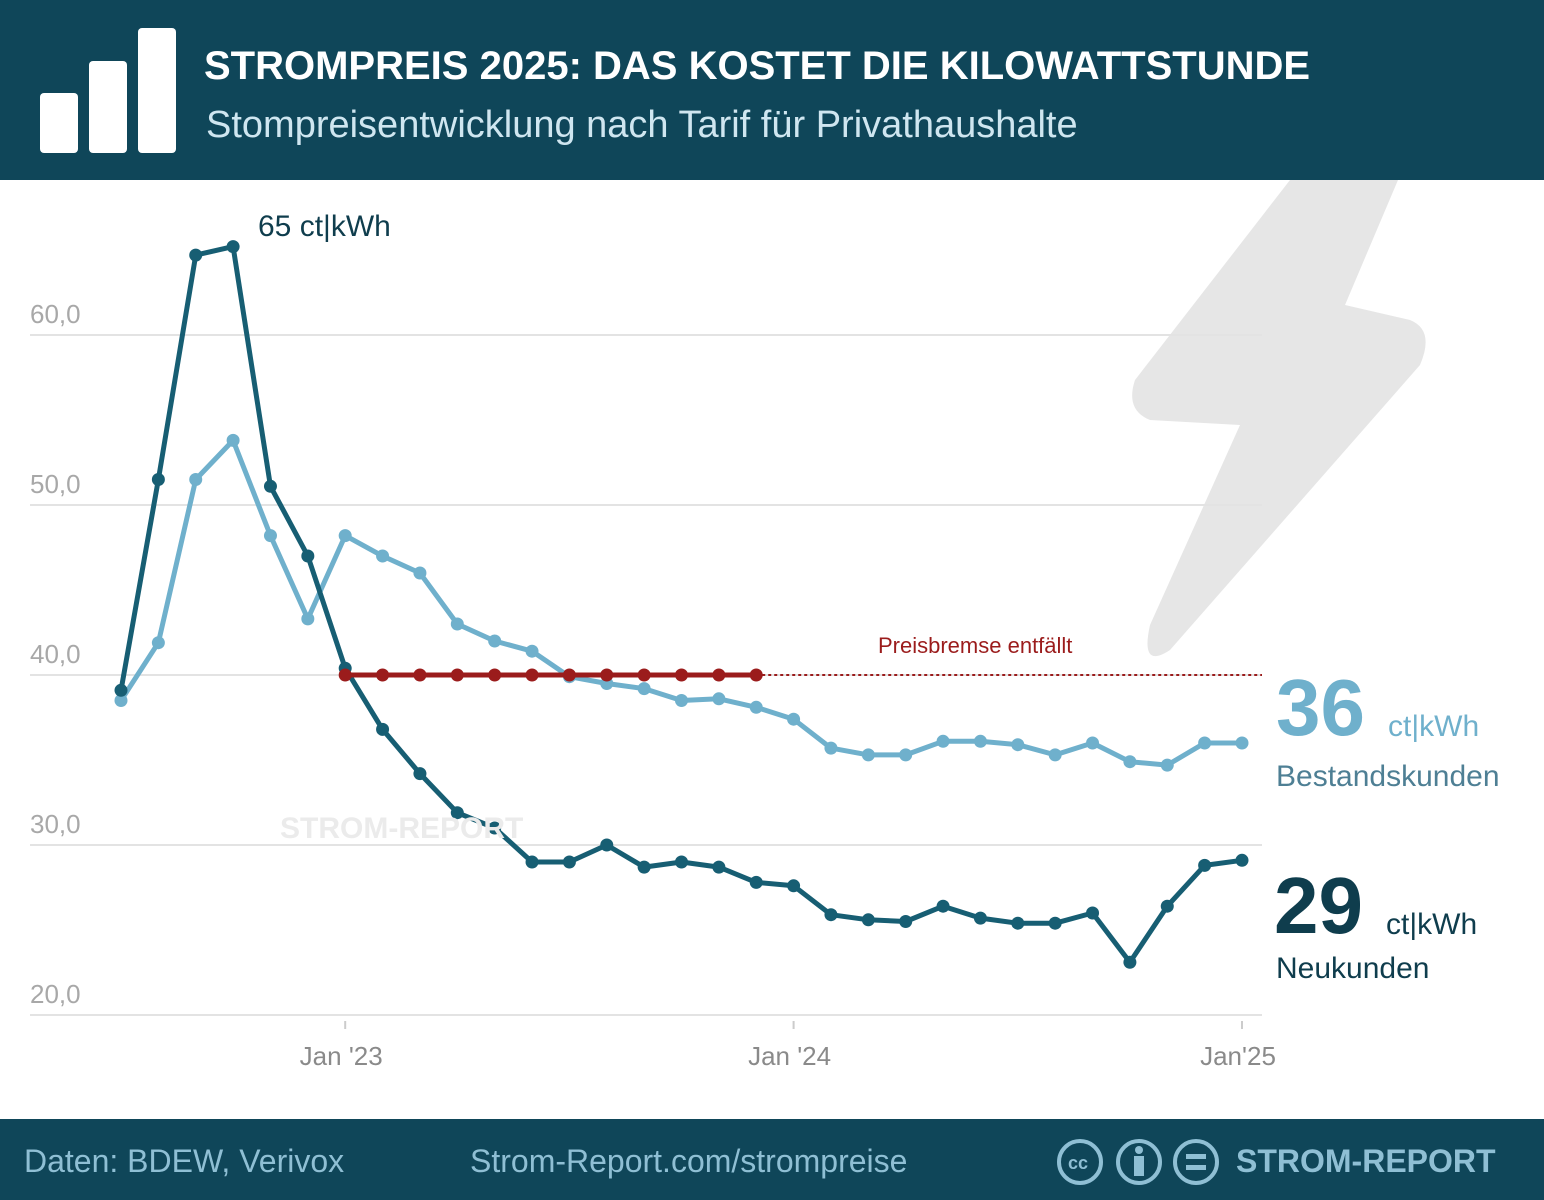 The image size is (1544, 1200). What do you see at coordinates (55, 824) in the screenshot?
I see `y-tick-label: 30,0` at bounding box center [55, 824].